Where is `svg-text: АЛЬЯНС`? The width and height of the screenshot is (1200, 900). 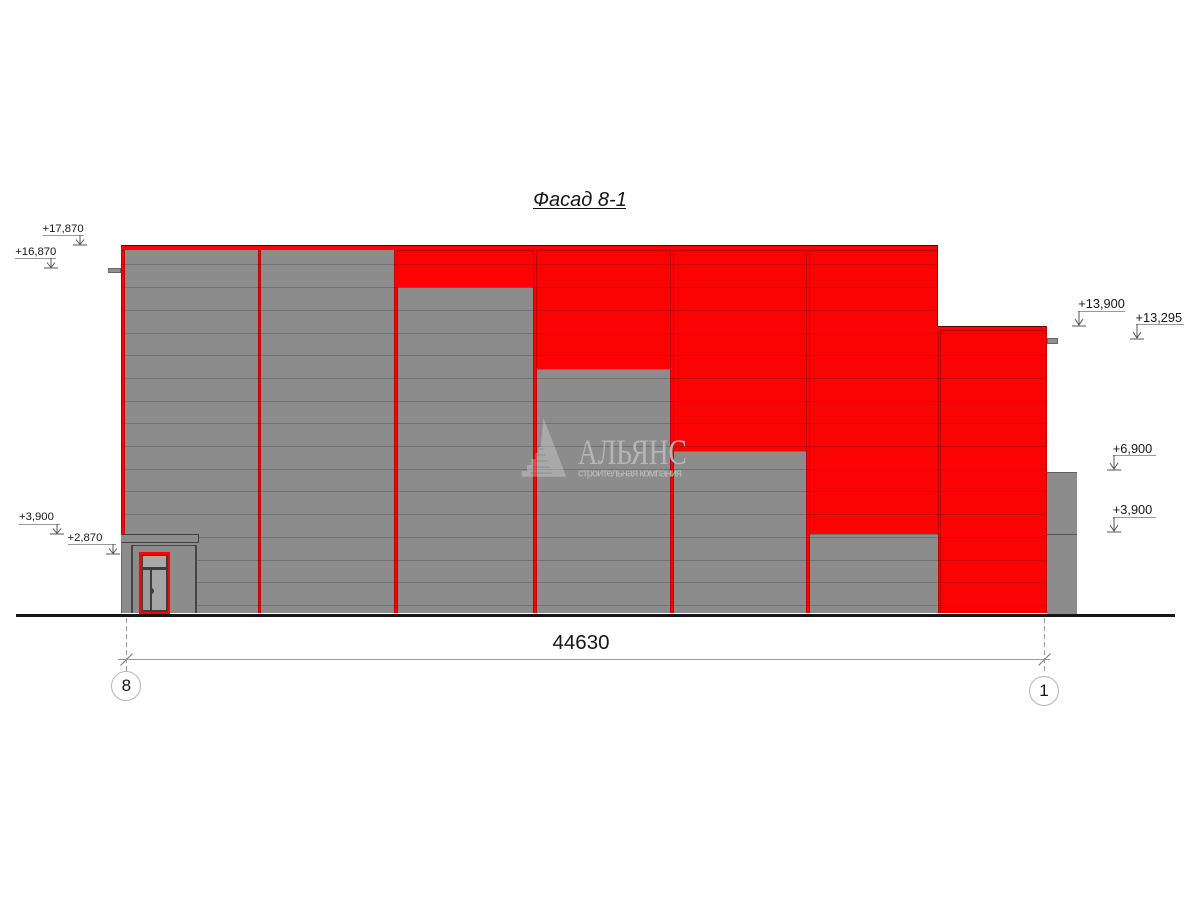 svg-text: АЛЬЯНС is located at coordinates (632, 451).